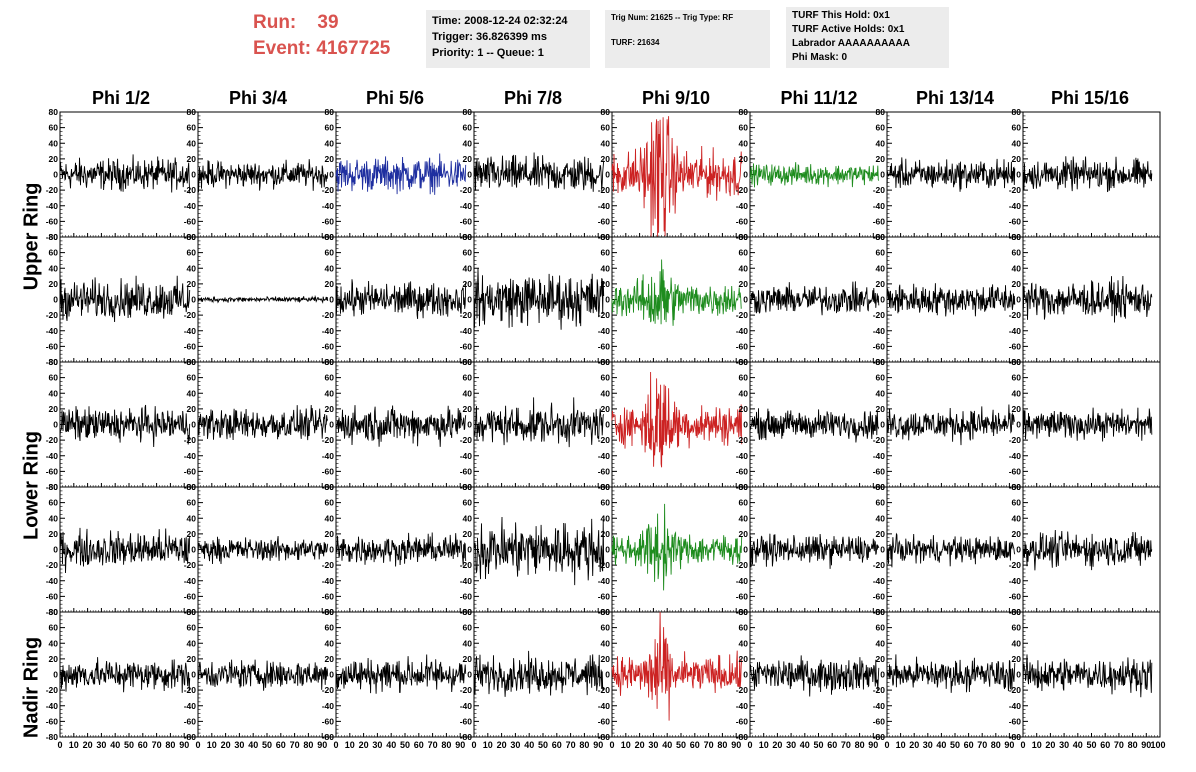 The width and height of the screenshot is (1196, 772). What do you see at coordinates (533, 98) in the screenshot?
I see `column-header-phi-7-8: Phi 7/8` at bounding box center [533, 98].